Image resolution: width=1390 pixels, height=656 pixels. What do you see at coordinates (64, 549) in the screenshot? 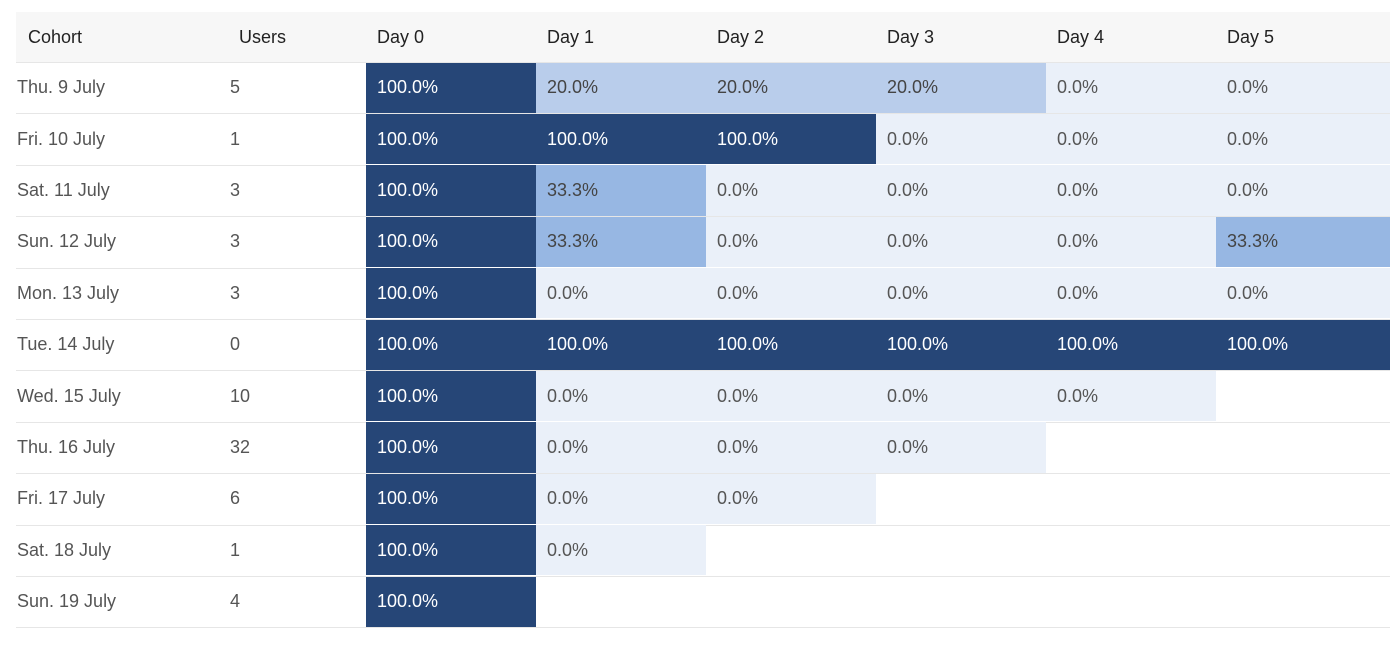
I see `cohort-label: Sat. 18 July` at bounding box center [64, 549].